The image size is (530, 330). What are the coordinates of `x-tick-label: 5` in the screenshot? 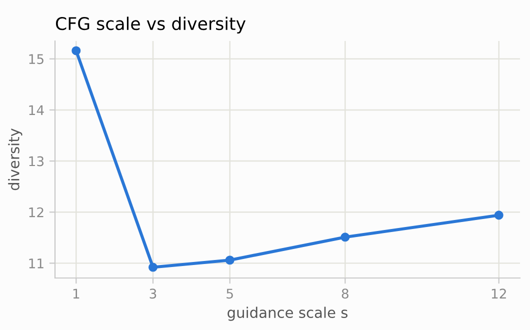 It's located at (229, 293).